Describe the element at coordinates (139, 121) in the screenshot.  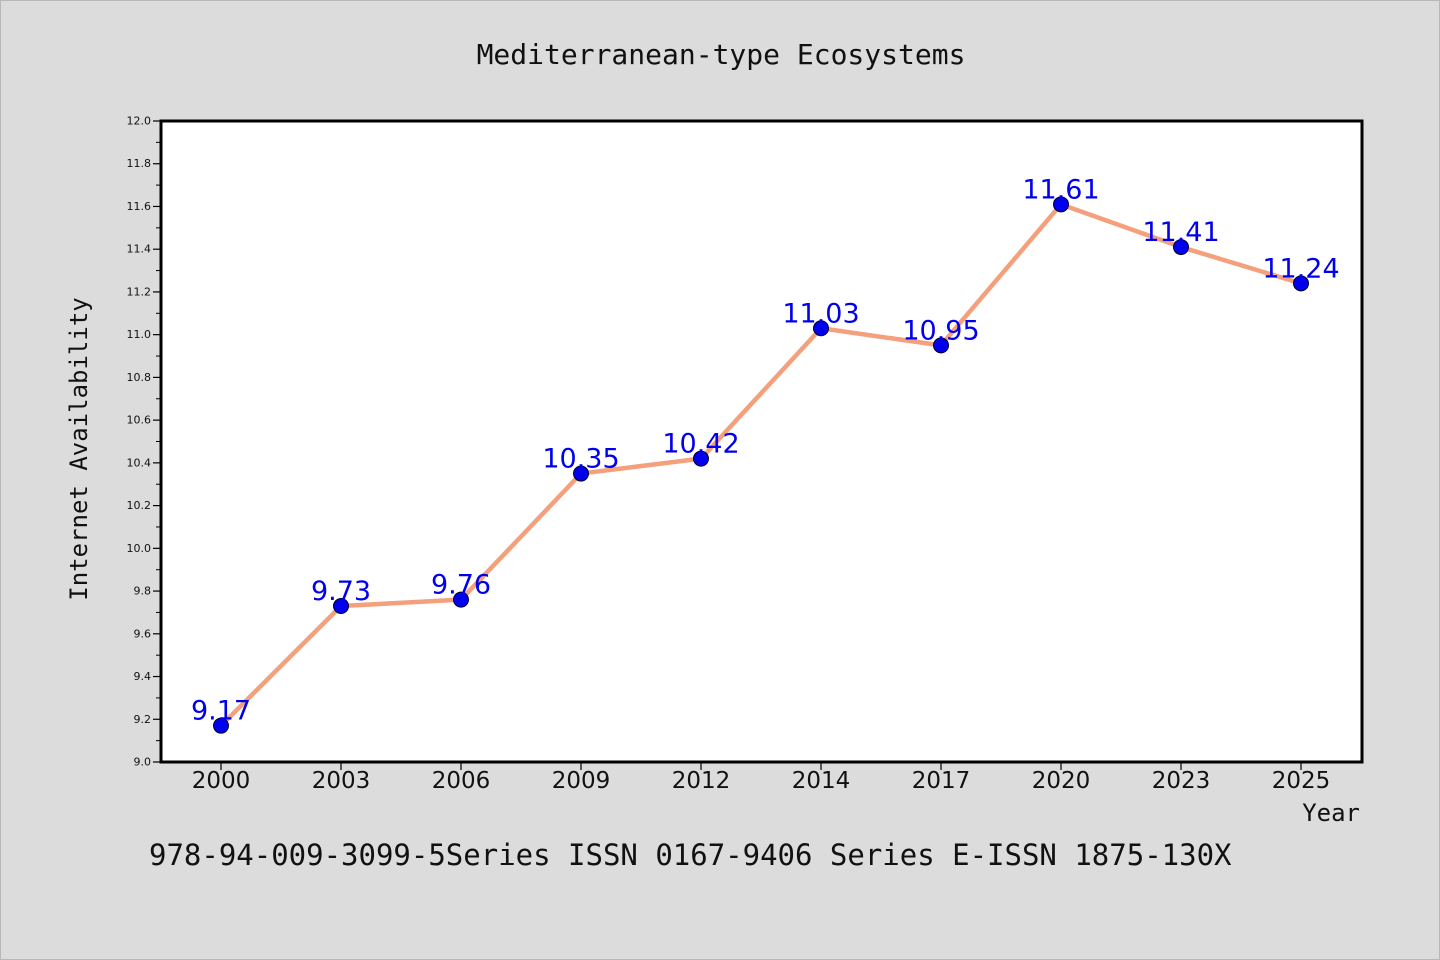
I see `y-tick-label: 12.0` at that location.